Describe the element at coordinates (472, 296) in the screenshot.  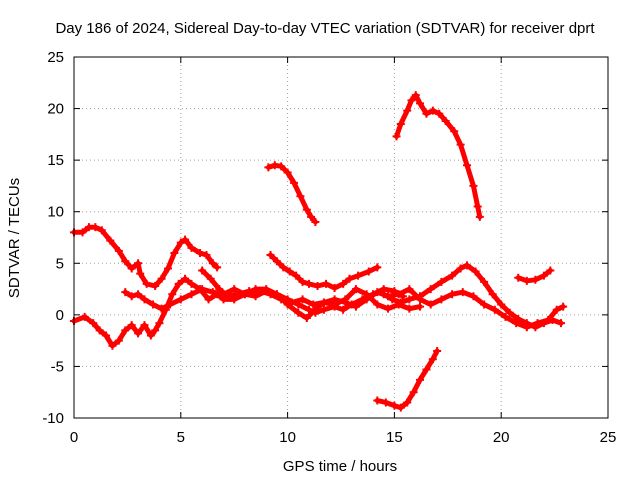
I see `series-s7` at that location.